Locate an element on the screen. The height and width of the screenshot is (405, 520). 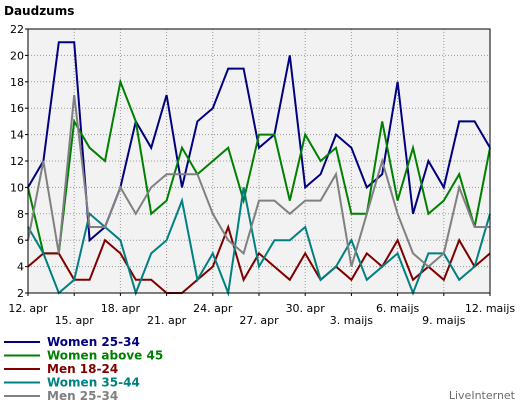
x-tick-label: 24. apr is located at coordinates (213, 308).